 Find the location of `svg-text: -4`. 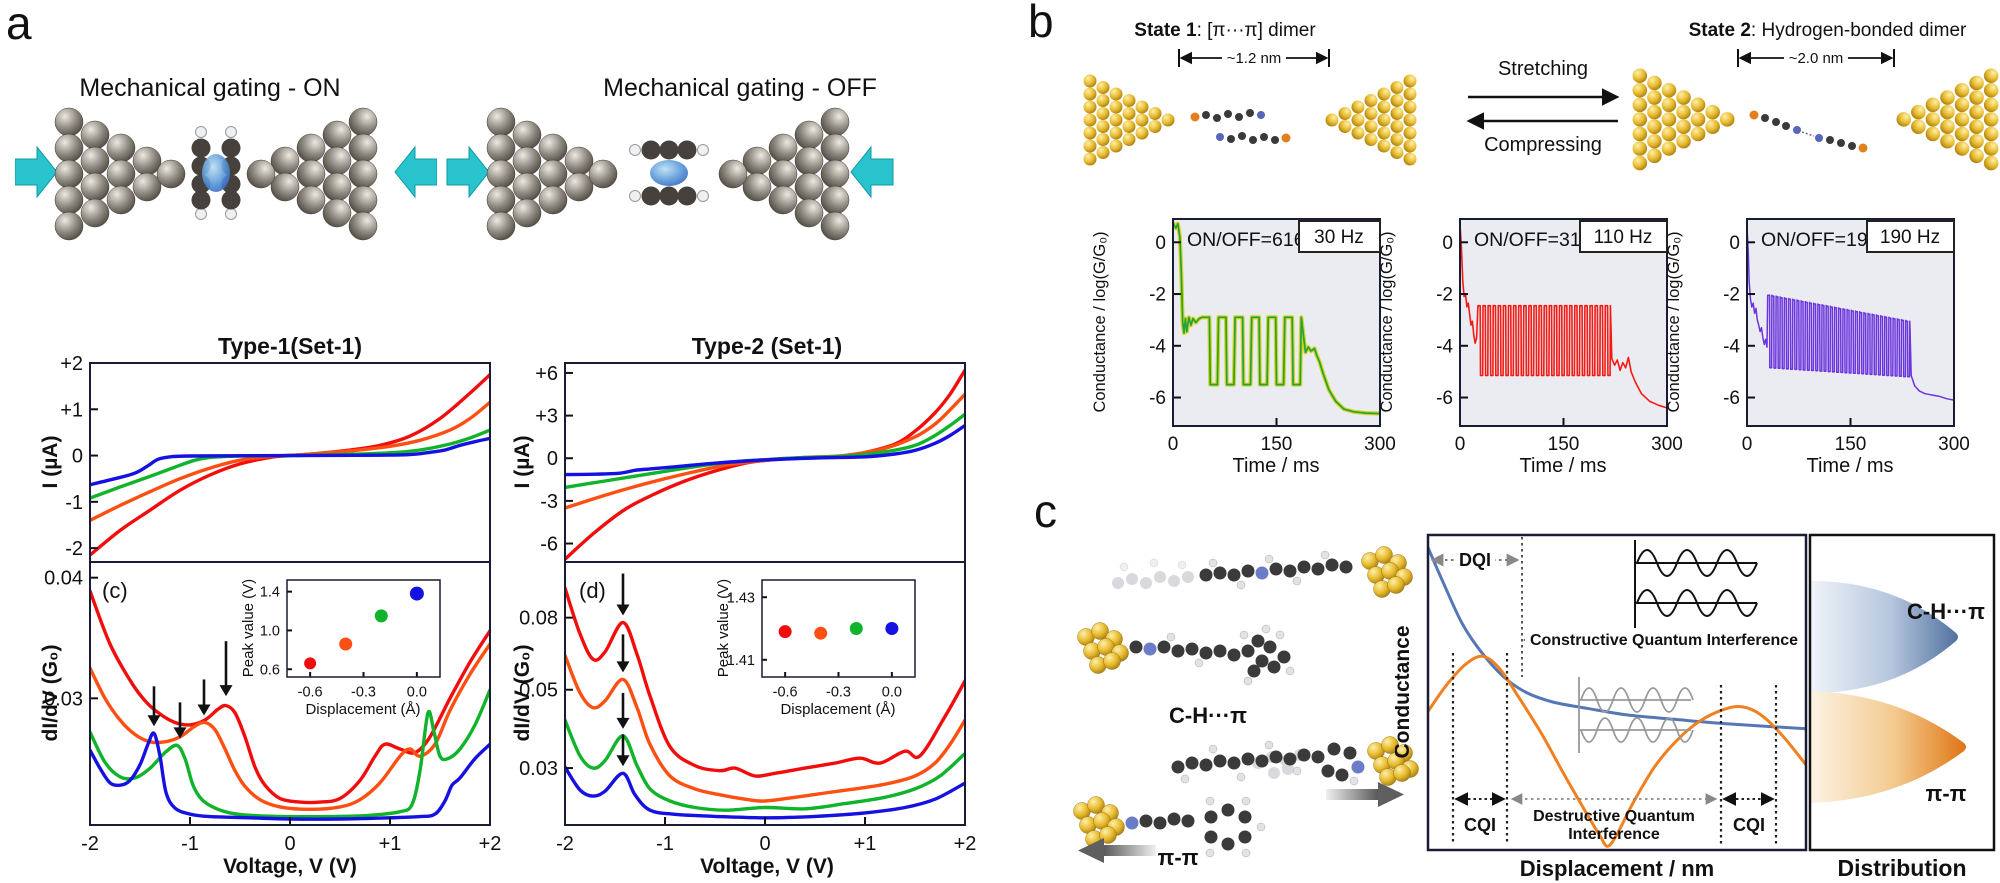

svg-text: -4 is located at coordinates (1731, 346).